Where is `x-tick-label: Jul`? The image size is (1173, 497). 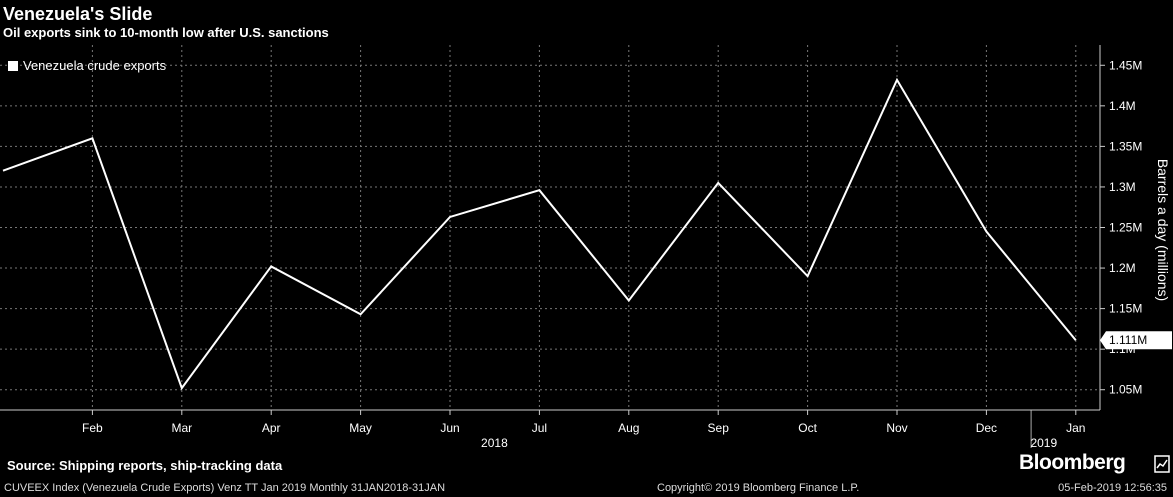
x-tick-label: Jul is located at coordinates (539, 428).